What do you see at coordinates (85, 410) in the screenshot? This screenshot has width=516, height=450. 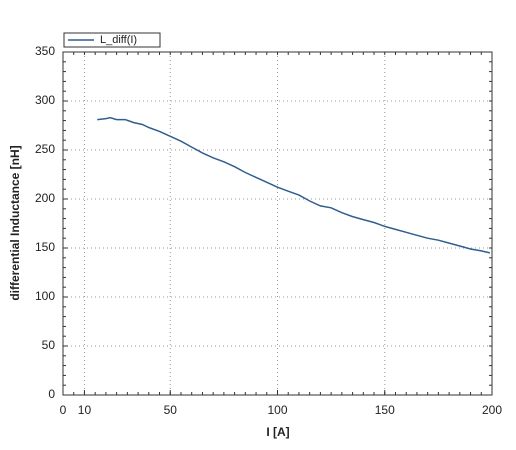 I see `x-tick-label: 10` at bounding box center [85, 410].